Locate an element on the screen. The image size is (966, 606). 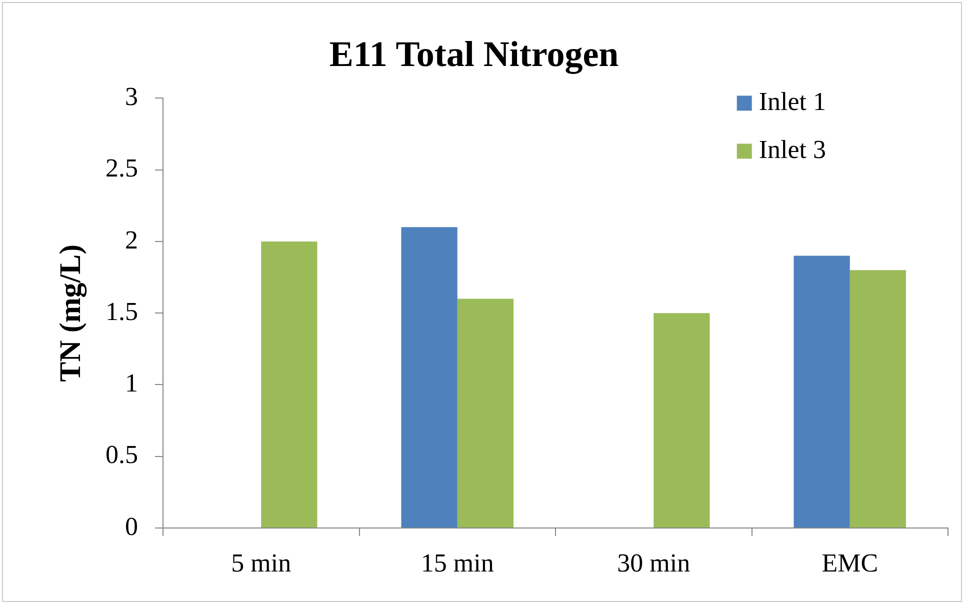
chart-title: E11 Total Nitrogen is located at coordinates (474, 54).